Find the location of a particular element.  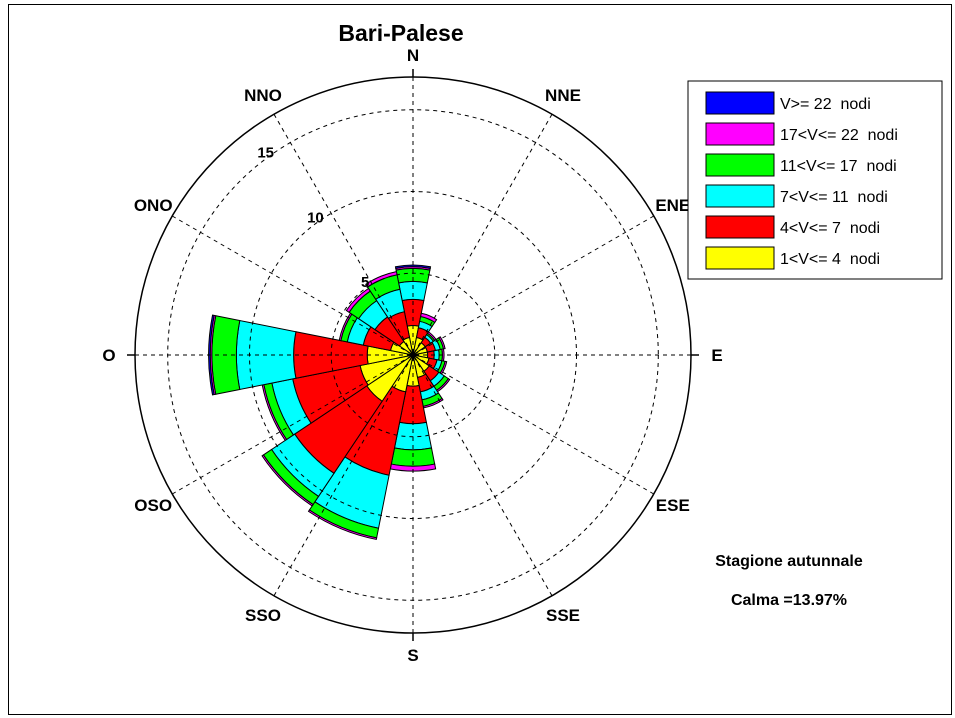

sectors-layer is located at coordinates (329, 402).